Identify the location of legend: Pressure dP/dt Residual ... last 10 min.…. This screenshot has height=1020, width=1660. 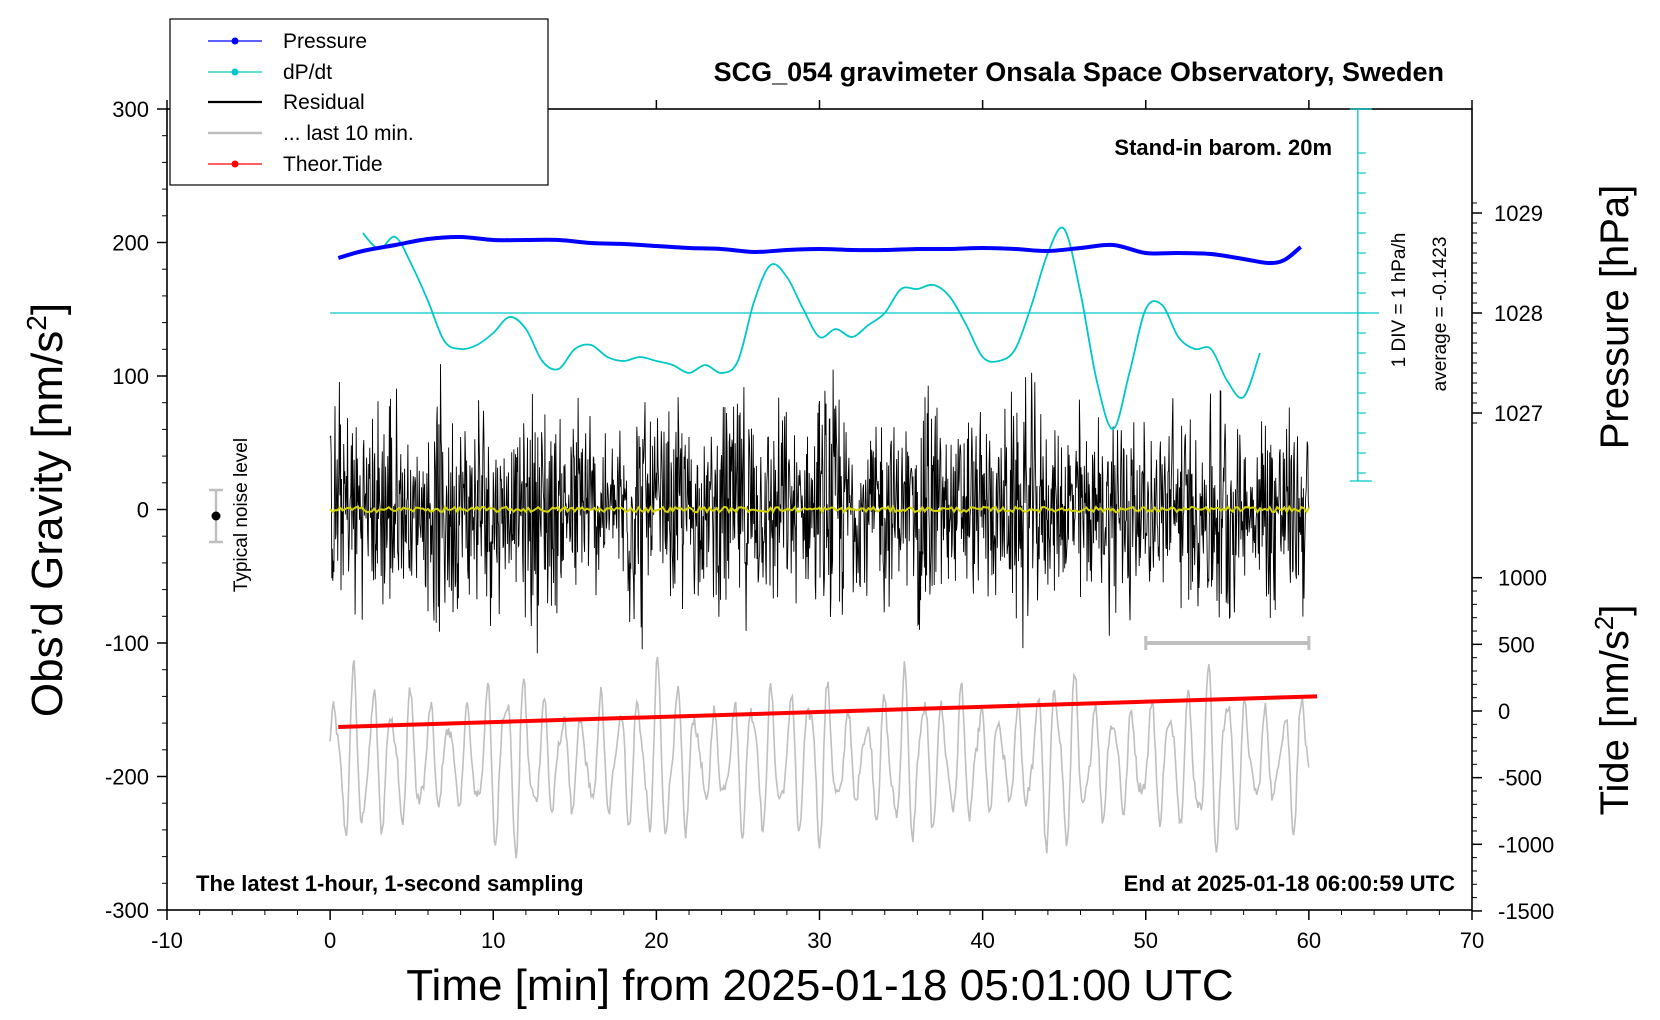
(359, 102).